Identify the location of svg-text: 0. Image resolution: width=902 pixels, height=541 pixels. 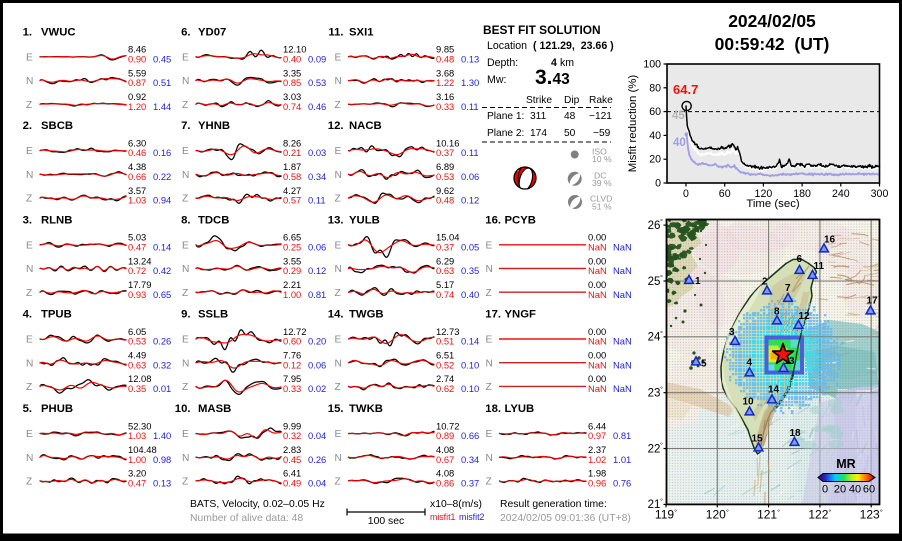
(658, 184).